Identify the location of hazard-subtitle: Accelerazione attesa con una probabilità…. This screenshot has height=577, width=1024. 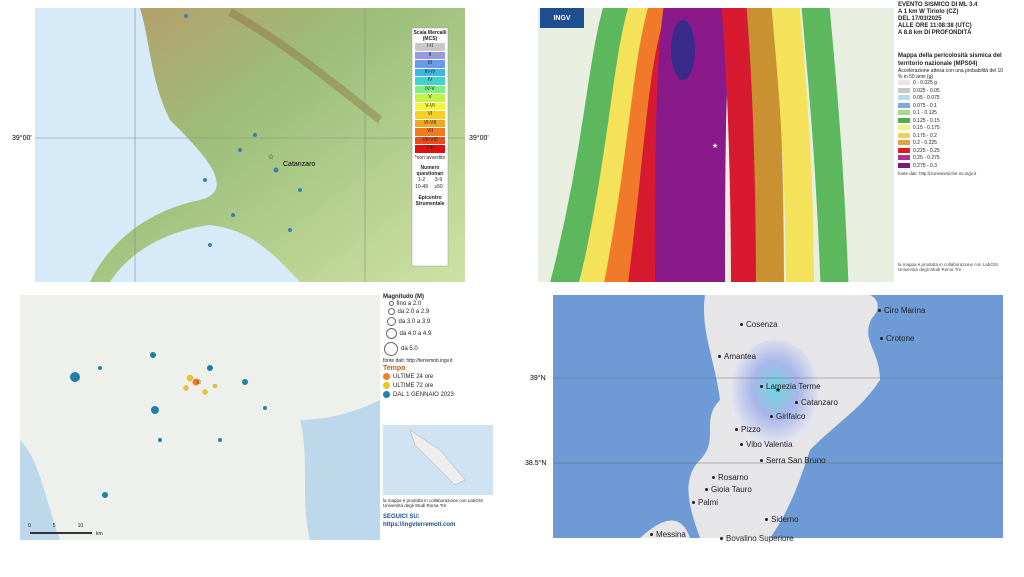
(951, 74).